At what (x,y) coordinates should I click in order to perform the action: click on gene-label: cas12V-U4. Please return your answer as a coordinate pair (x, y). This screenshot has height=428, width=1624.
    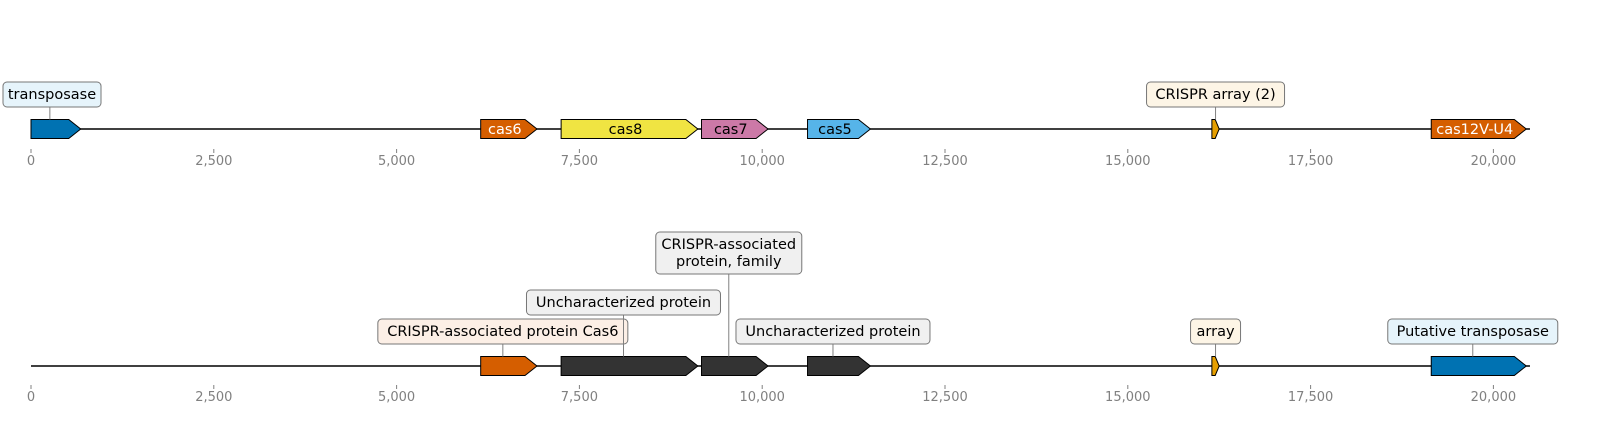
    Looking at the image, I should click on (1474, 130).